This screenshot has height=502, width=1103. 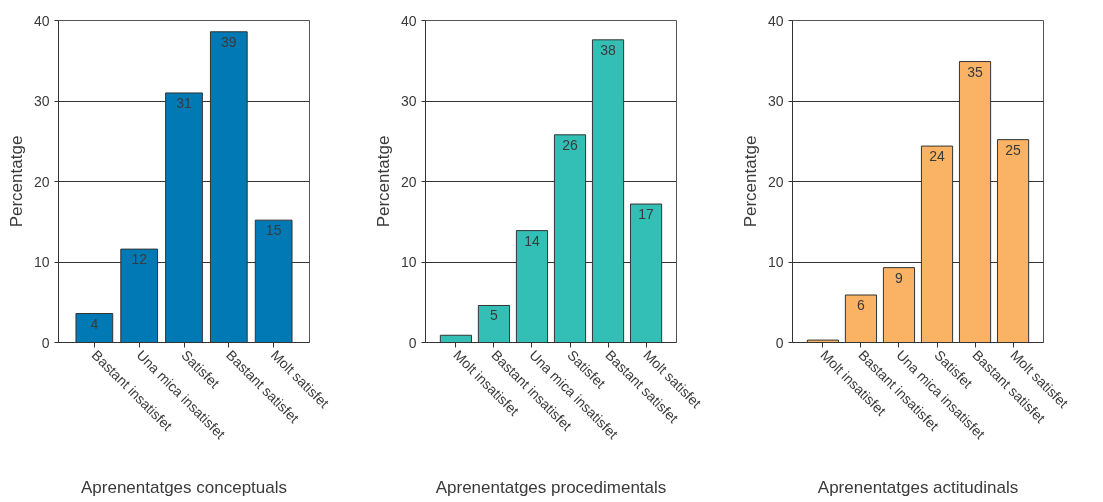 What do you see at coordinates (494, 315) in the screenshot?
I see `data-label: 5` at bounding box center [494, 315].